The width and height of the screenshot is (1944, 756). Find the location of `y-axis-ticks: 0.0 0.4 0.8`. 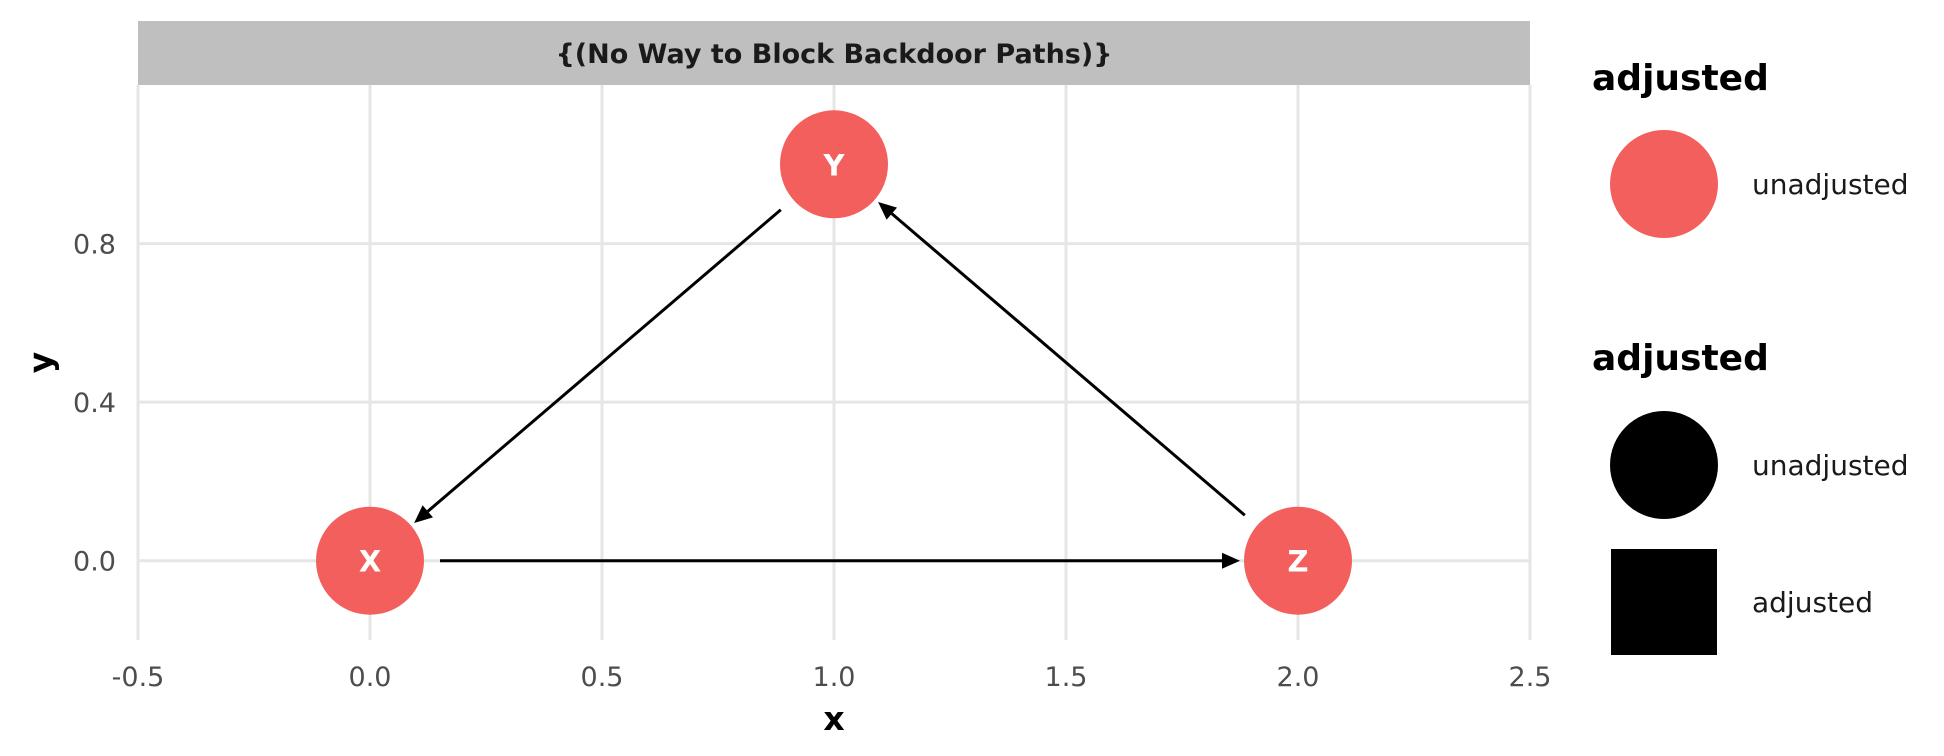

y-axis-ticks: 0.0 0.4 0.8 is located at coordinates (94, 404).